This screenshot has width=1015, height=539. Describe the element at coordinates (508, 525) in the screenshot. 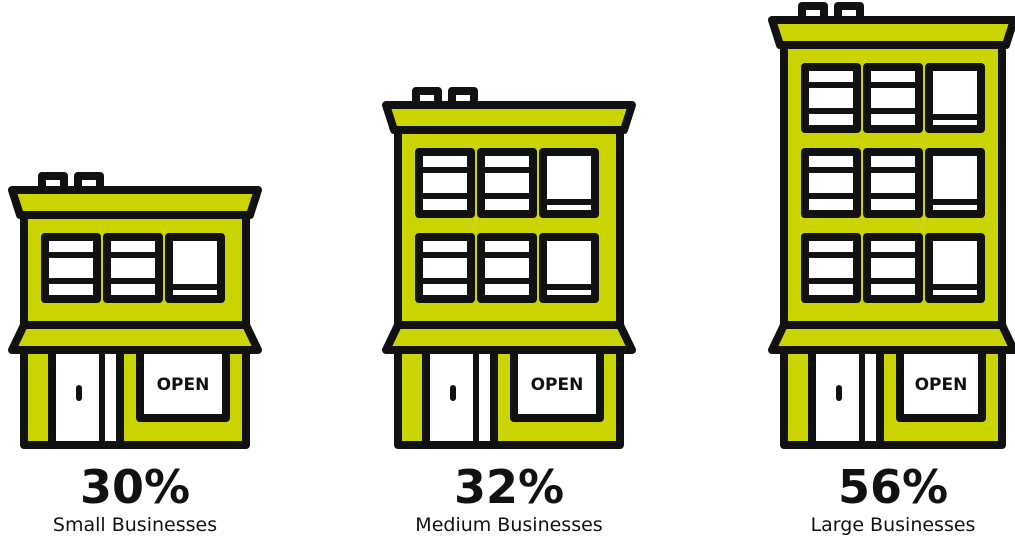

I see `label: Medium Businesses` at that location.